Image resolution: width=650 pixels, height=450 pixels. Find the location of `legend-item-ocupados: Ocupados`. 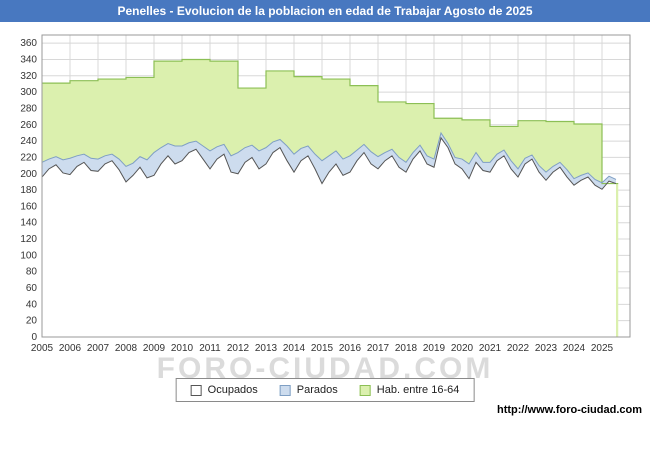

legend-item-ocupados: Ocupados is located at coordinates (224, 390).